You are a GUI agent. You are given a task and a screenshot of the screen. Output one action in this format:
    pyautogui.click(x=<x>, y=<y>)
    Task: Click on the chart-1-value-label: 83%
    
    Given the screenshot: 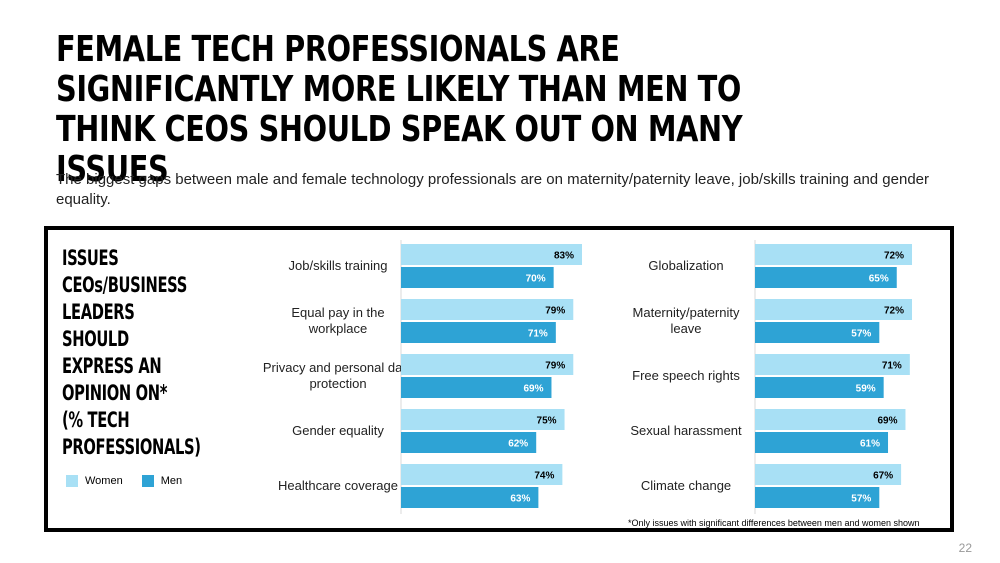 What is the action you would take?
    pyautogui.click(x=564, y=256)
    